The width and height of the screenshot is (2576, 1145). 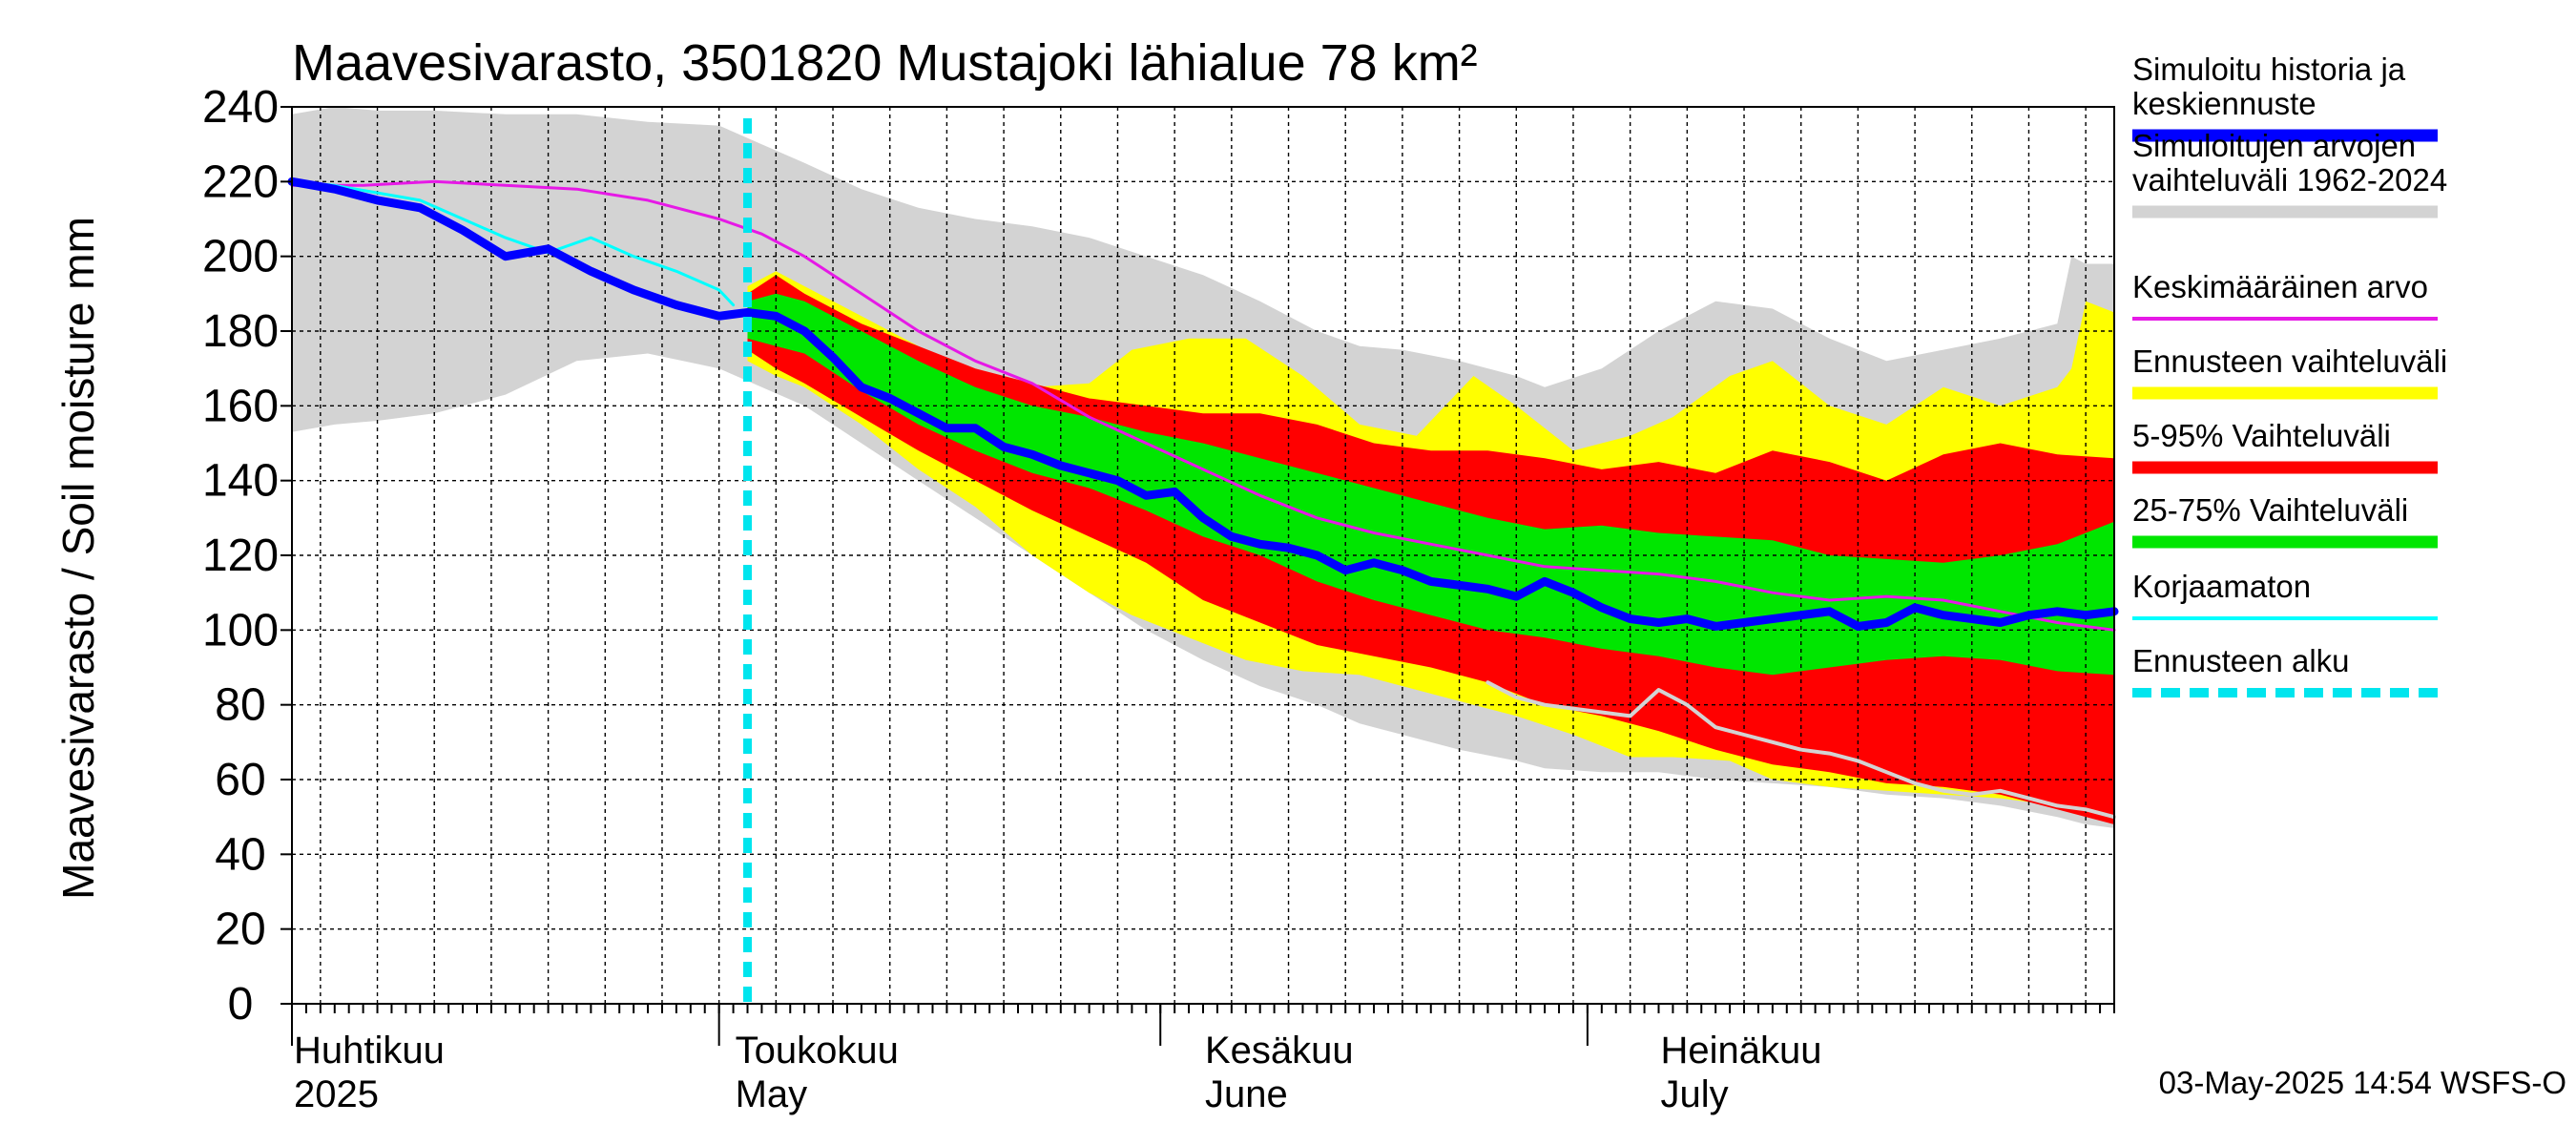 What do you see at coordinates (78, 559) in the screenshot?
I see `y-axis-label: Maavesivarasto / Soil moisture mm` at bounding box center [78, 559].